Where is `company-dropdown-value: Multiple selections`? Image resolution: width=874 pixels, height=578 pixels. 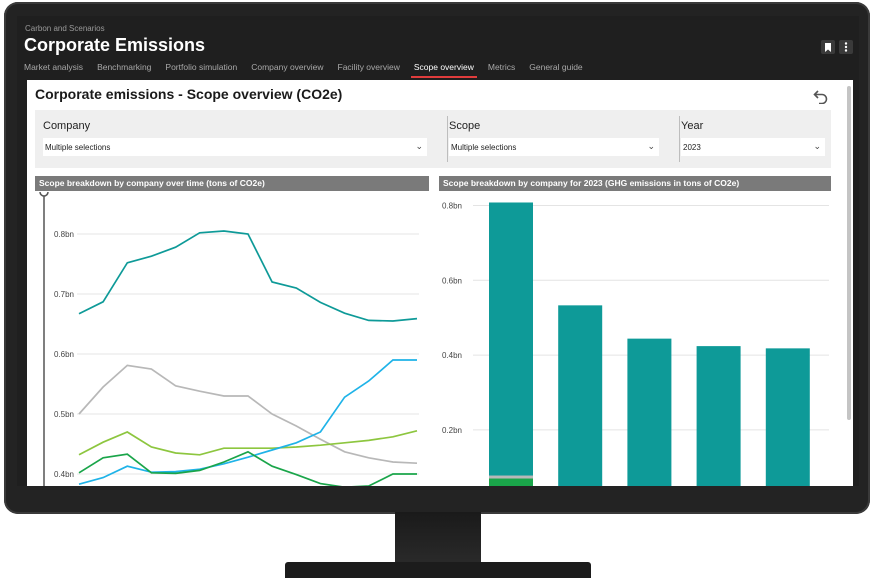 company-dropdown-value: Multiple selections is located at coordinates (78, 147).